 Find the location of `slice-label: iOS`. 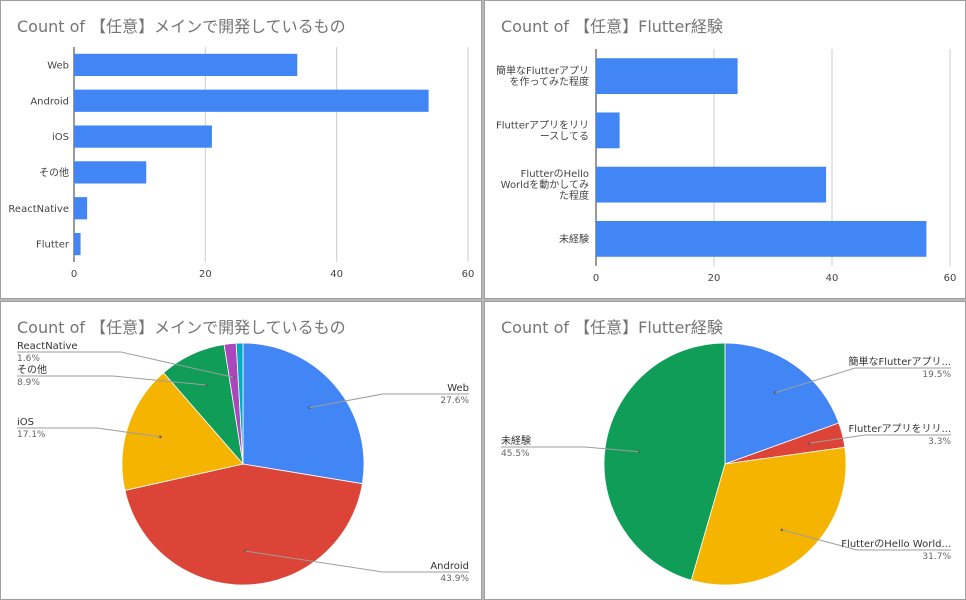

slice-label: iOS is located at coordinates (25, 422).